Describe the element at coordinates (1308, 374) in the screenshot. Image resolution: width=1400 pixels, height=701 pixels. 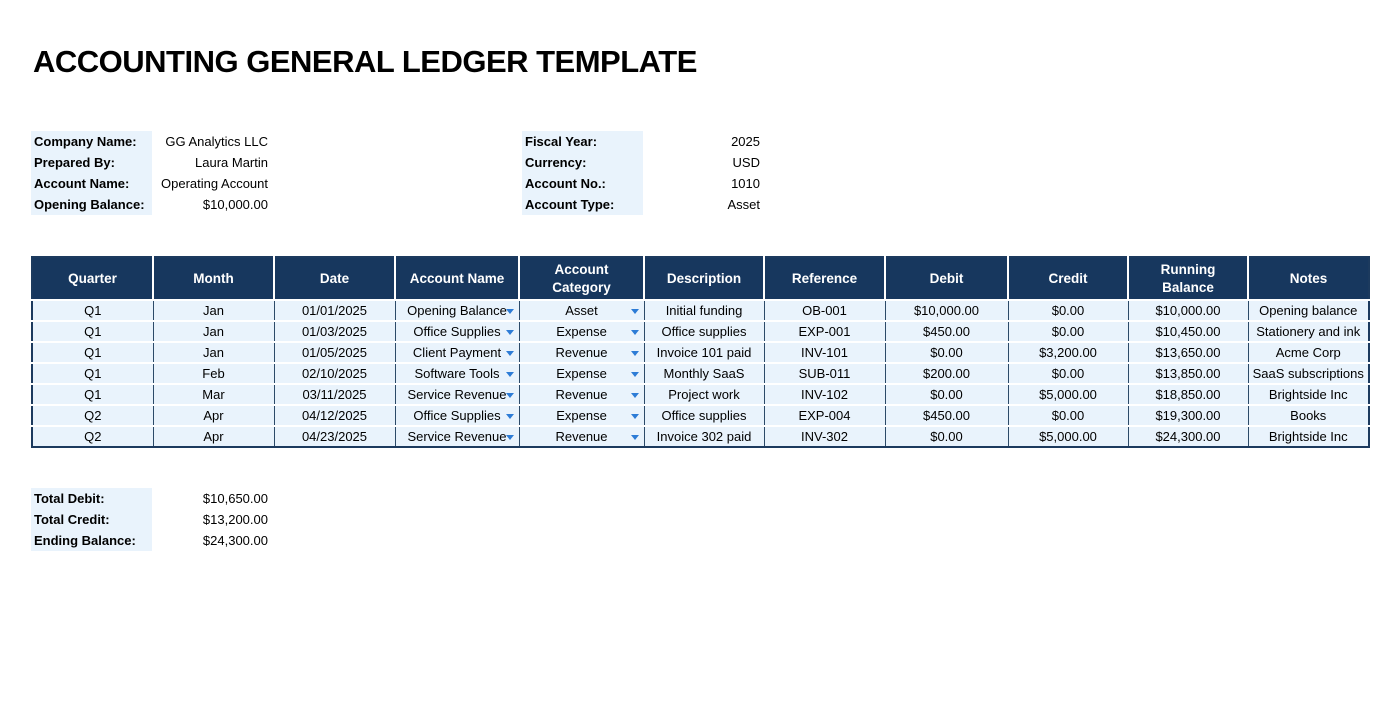
I see `cell-notes: SaaS subscriptions` at that location.